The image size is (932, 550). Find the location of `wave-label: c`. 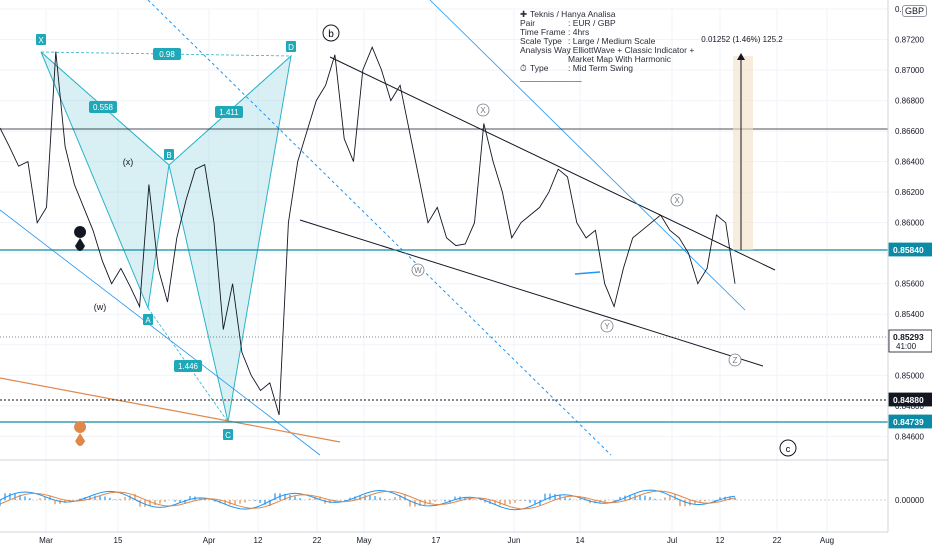

wave-label: c is located at coordinates (788, 449).